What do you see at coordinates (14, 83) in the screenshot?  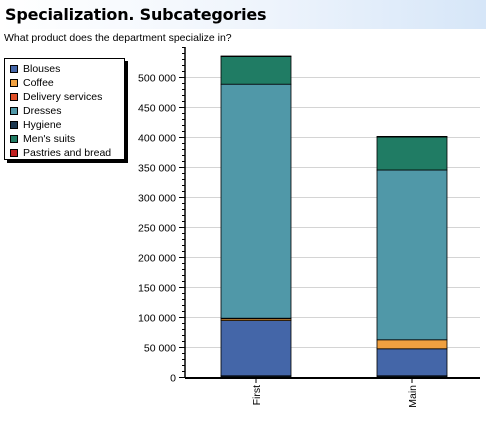 I see `legend-swatch-coffee` at bounding box center [14, 83].